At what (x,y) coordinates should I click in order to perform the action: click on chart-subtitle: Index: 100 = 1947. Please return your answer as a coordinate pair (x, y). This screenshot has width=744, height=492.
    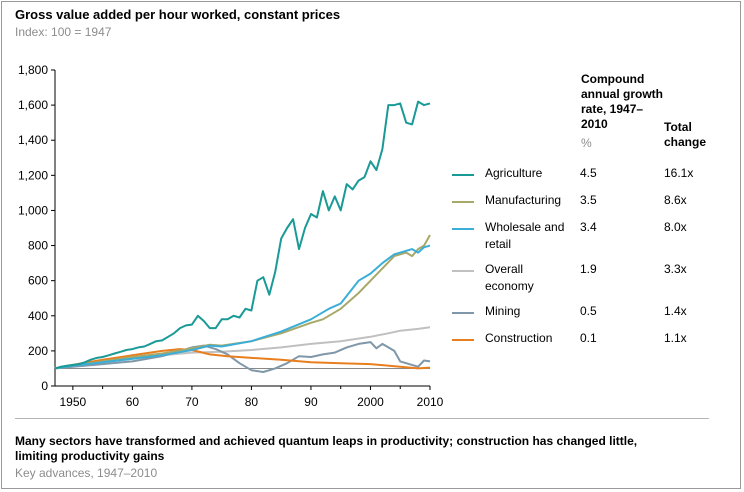
    Looking at the image, I should click on (63, 32).